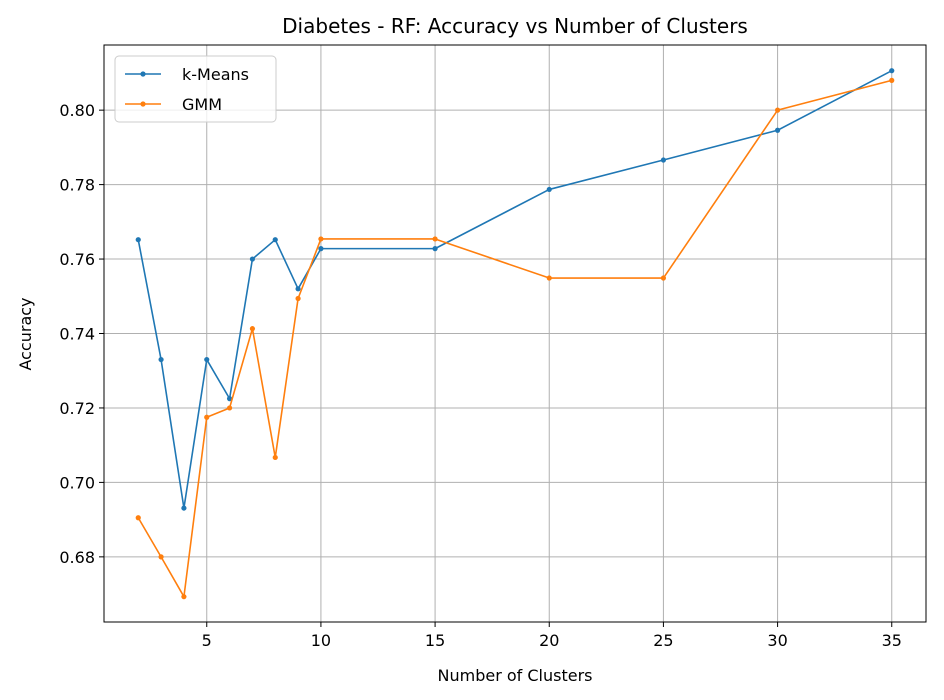  Describe the element at coordinates (777, 640) in the screenshot. I see `x-tick-label: 30` at that location.